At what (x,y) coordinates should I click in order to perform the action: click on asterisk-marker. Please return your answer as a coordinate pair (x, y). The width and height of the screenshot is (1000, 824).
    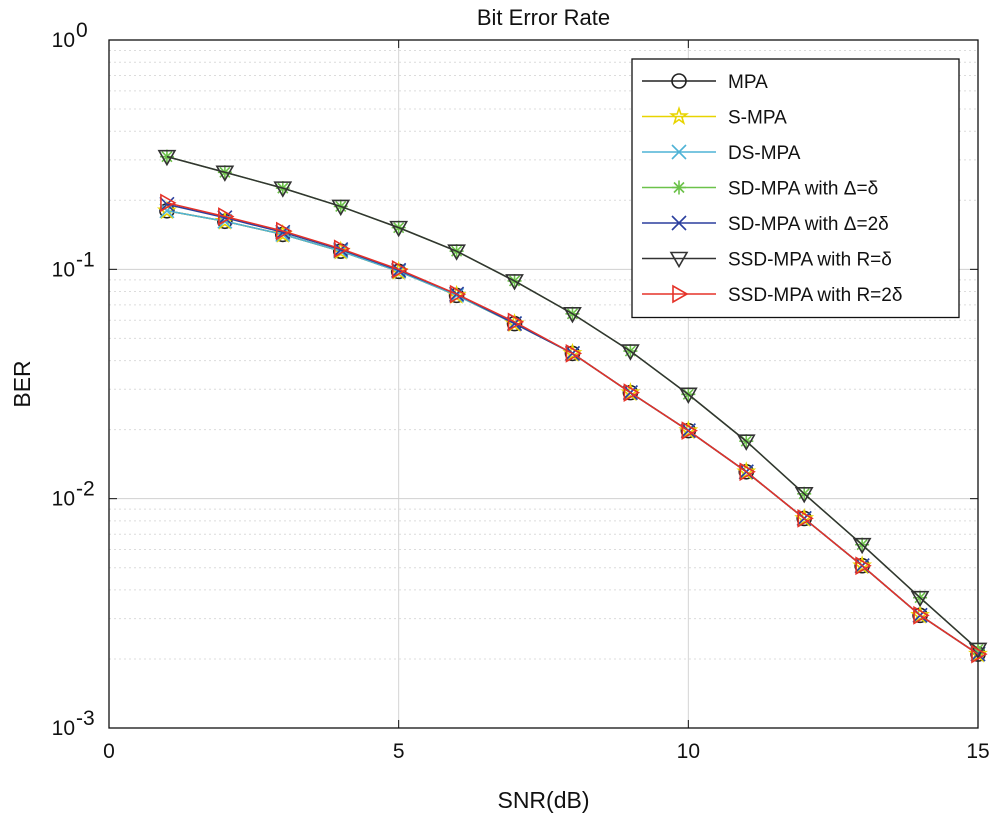
    Looking at the image, I should click on (679, 187).